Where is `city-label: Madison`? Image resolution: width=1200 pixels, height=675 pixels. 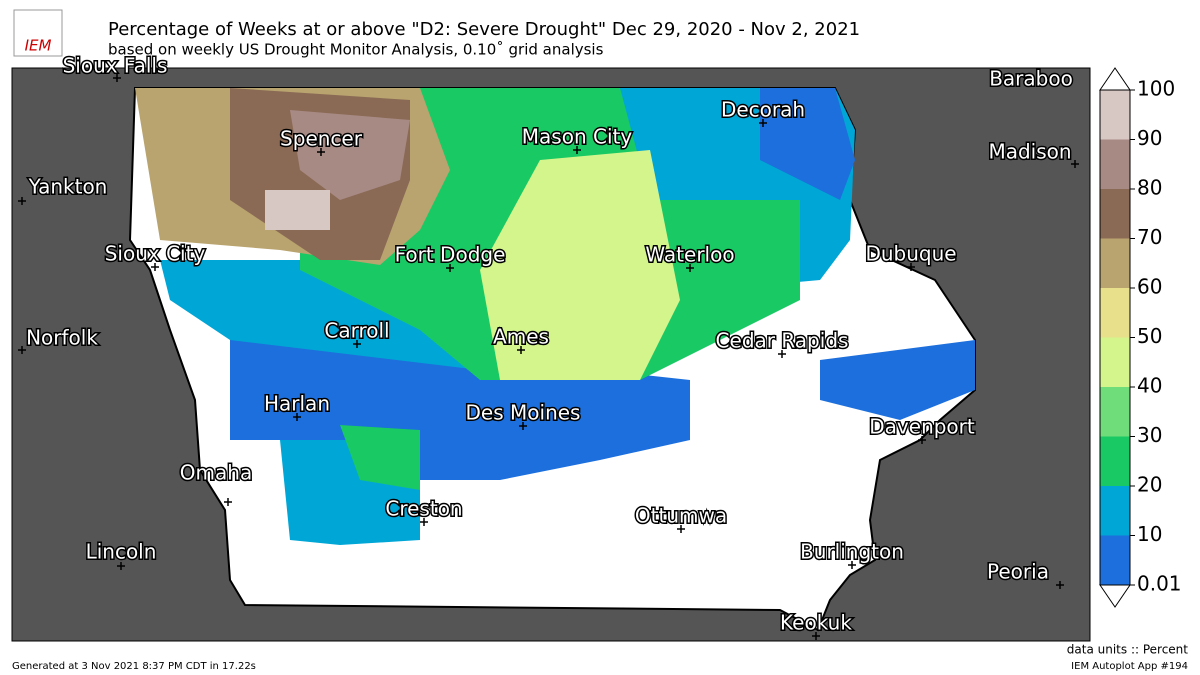 city-label: Madison is located at coordinates (1029, 152).